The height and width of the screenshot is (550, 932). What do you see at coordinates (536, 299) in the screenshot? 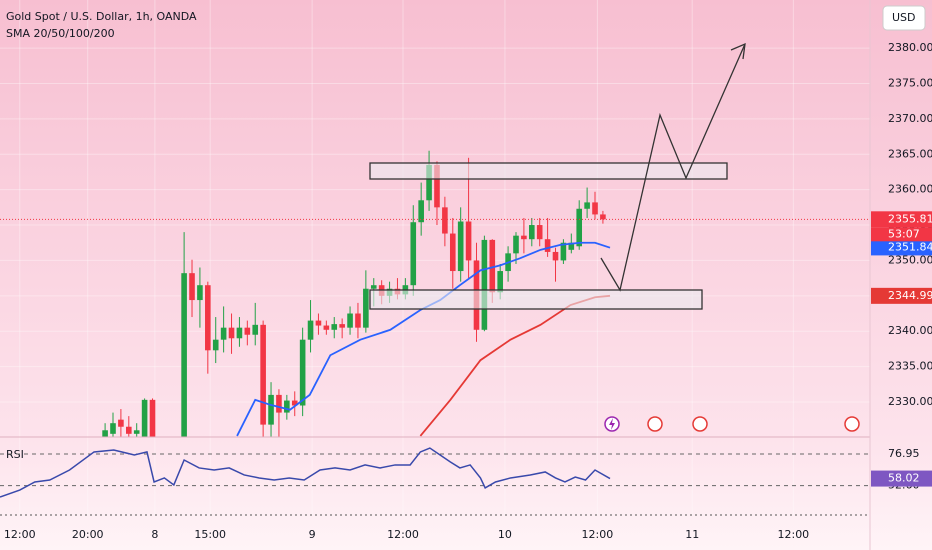
I see `support-zone` at bounding box center [536, 299].